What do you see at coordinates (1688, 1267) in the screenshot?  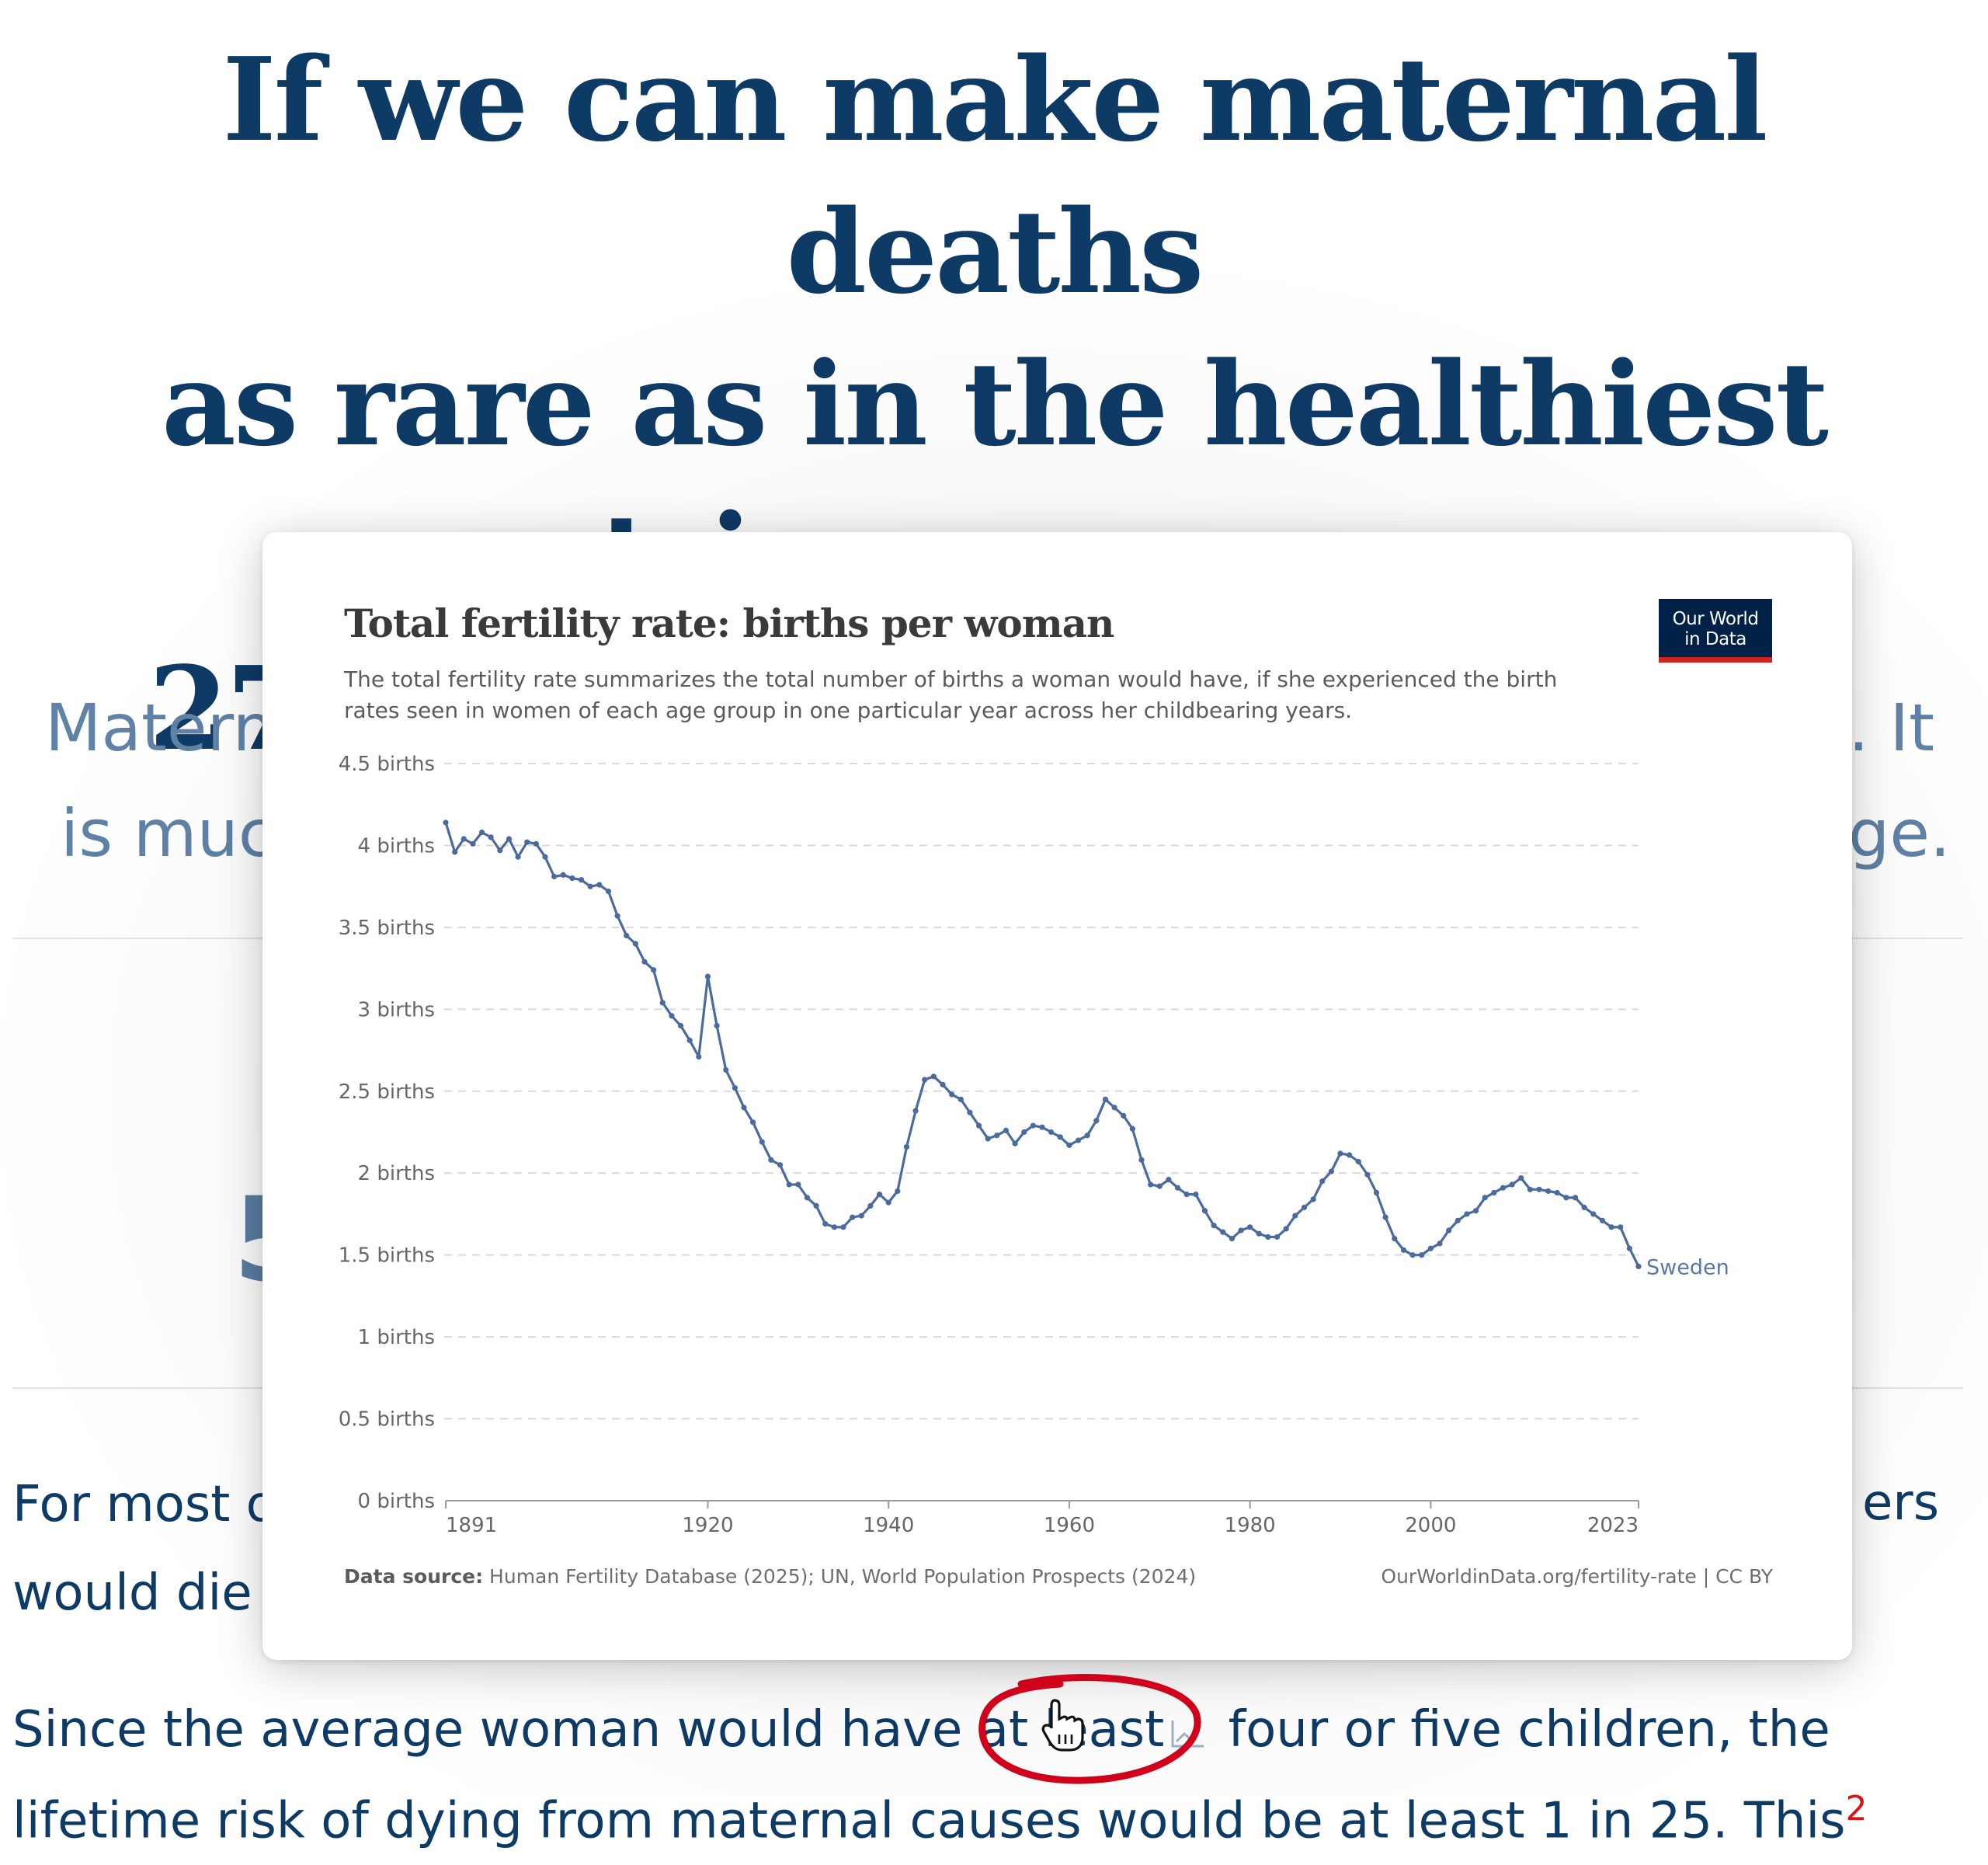 I see `series-label: Sweden` at bounding box center [1688, 1267].